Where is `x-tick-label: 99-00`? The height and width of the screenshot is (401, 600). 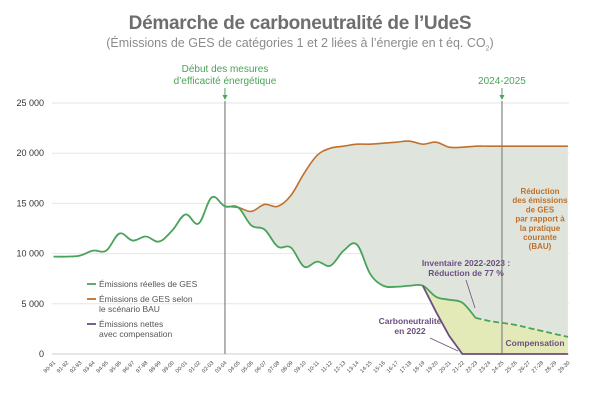 x-tick-label: 99-00 is located at coordinates (169, 367).